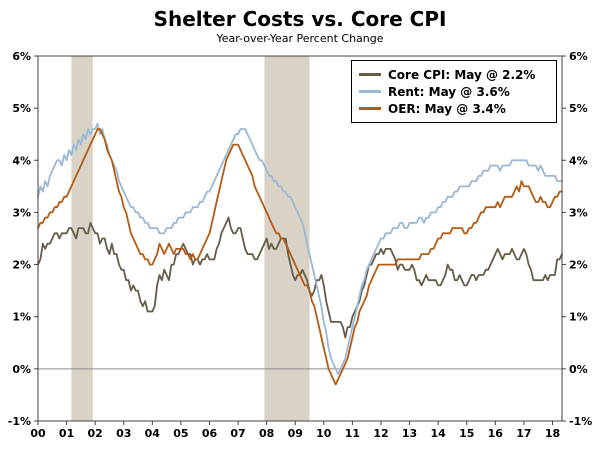 This screenshot has width=600, height=452. Describe the element at coordinates (578, 160) in the screenshot. I see `y-tick-label-right: 4%` at that location.